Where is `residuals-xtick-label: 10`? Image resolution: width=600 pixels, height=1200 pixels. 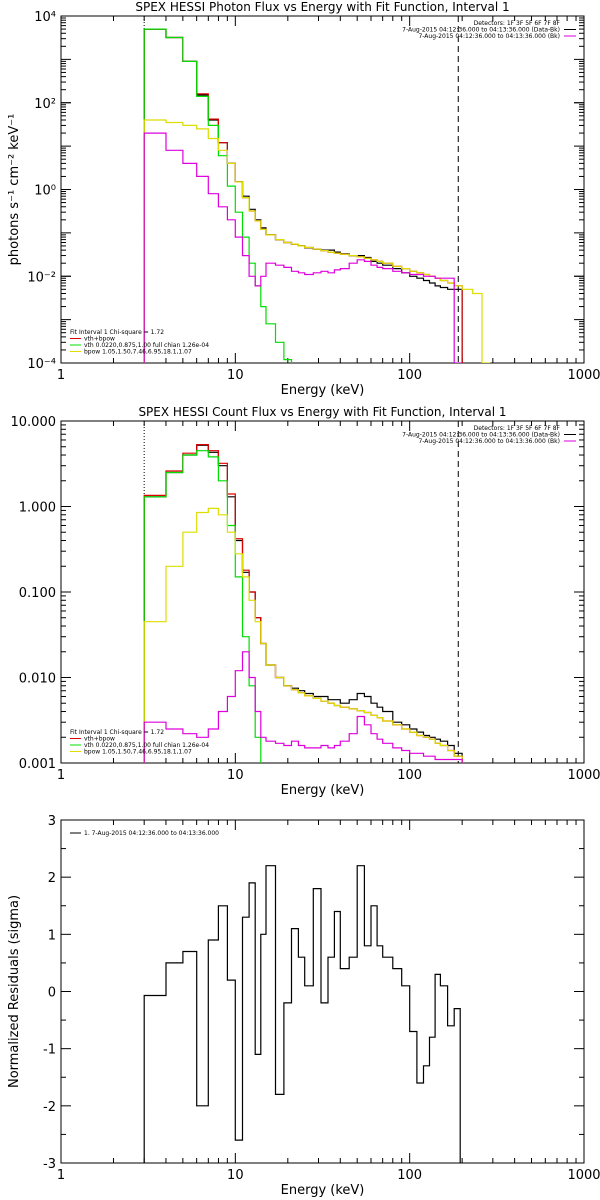
residuals-xtick-label: 10 is located at coordinates (235, 1175).